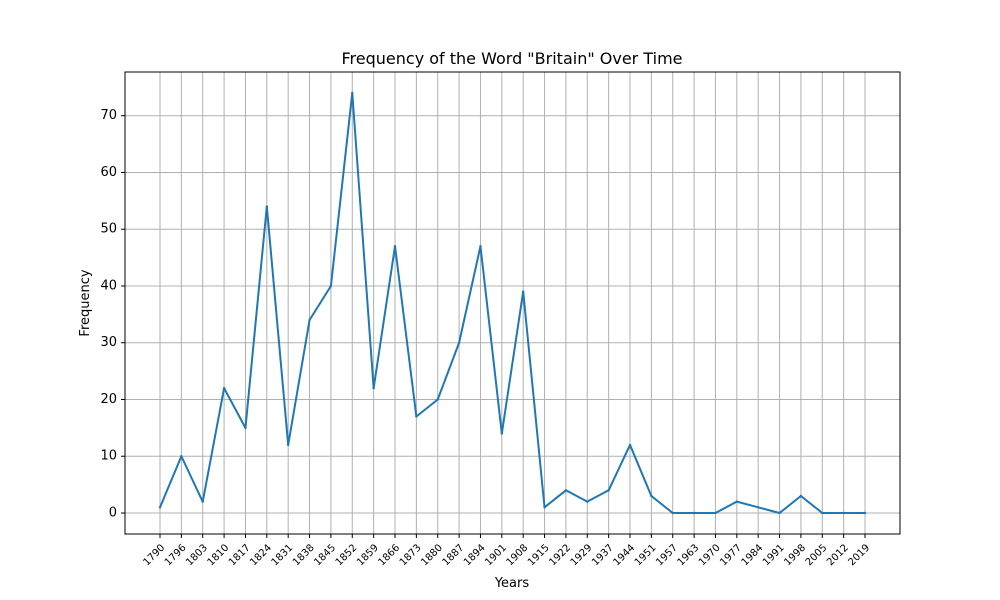 This screenshot has height=600, width=1000. I want to click on y-tick-label: 60, so click(108, 172).